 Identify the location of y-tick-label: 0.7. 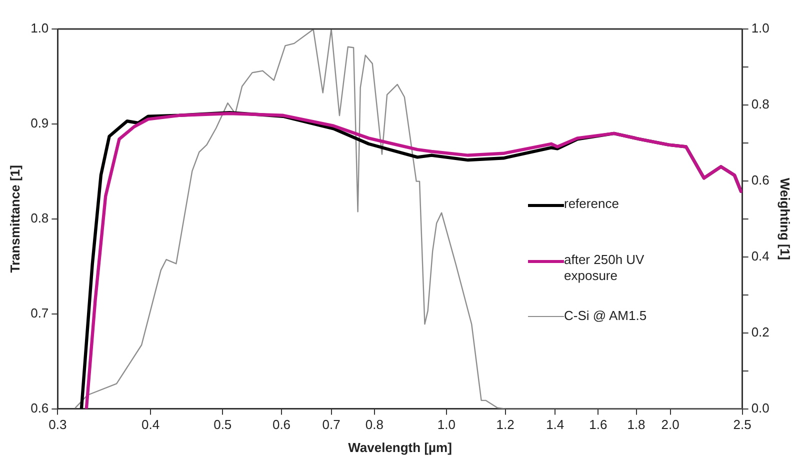
(39, 312).